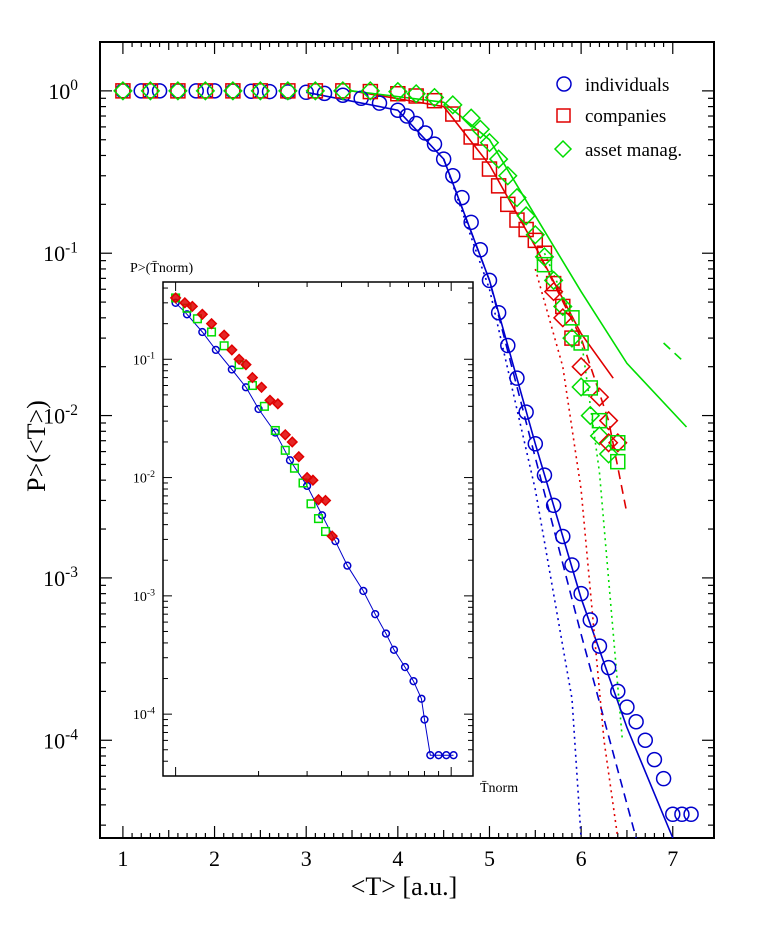 Image resolution: width=758 pixels, height=939 pixels. I want to click on y-tick-label: 10⁻², so click(60, 415).